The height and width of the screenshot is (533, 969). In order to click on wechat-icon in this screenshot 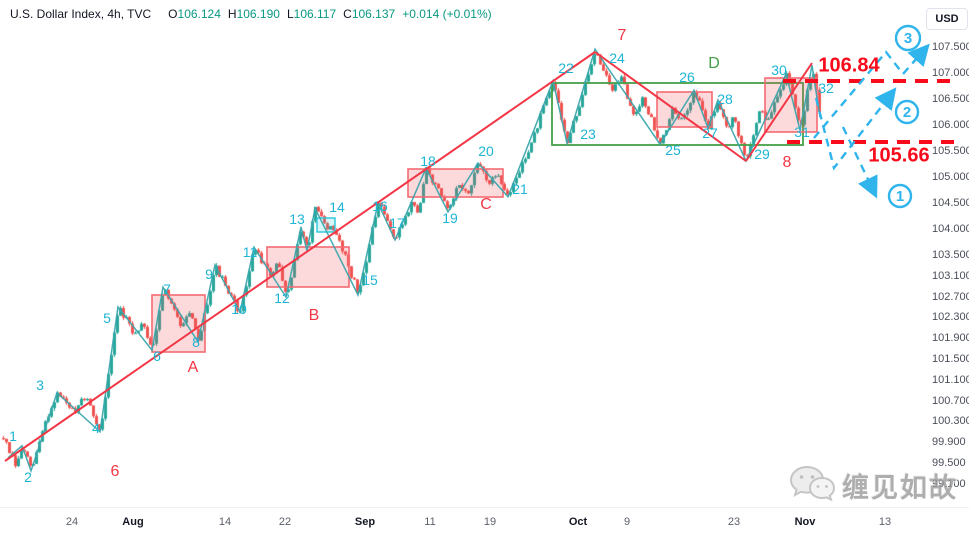, I will do `click(812, 483)`.